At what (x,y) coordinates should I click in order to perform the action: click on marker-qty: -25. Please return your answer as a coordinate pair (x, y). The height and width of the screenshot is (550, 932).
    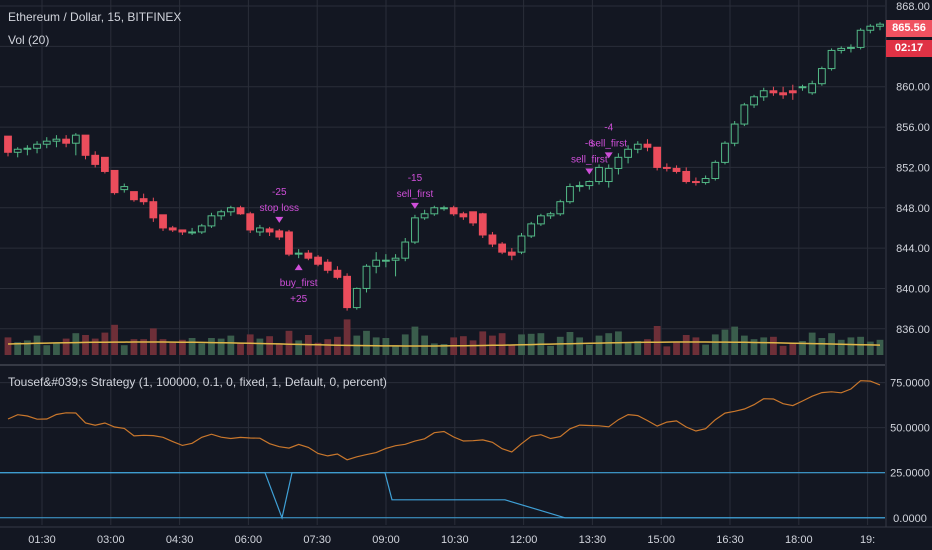
    Looking at the image, I should click on (279, 192).